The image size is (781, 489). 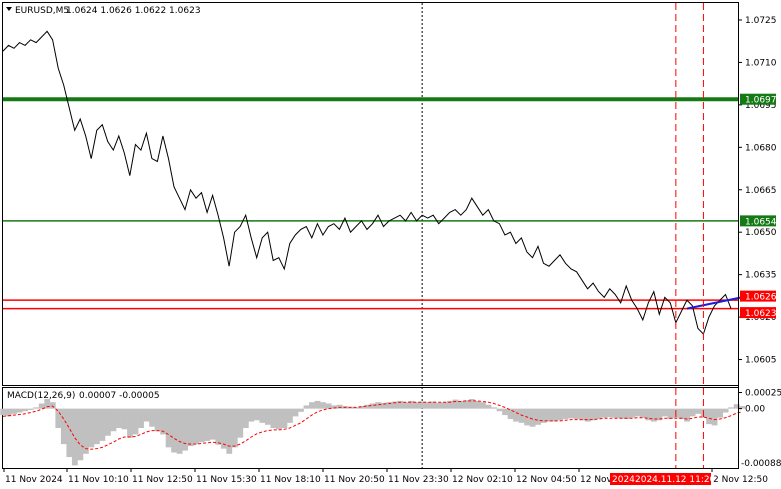 I want to click on level-red-upper-label-bg, so click(x=758, y=296).